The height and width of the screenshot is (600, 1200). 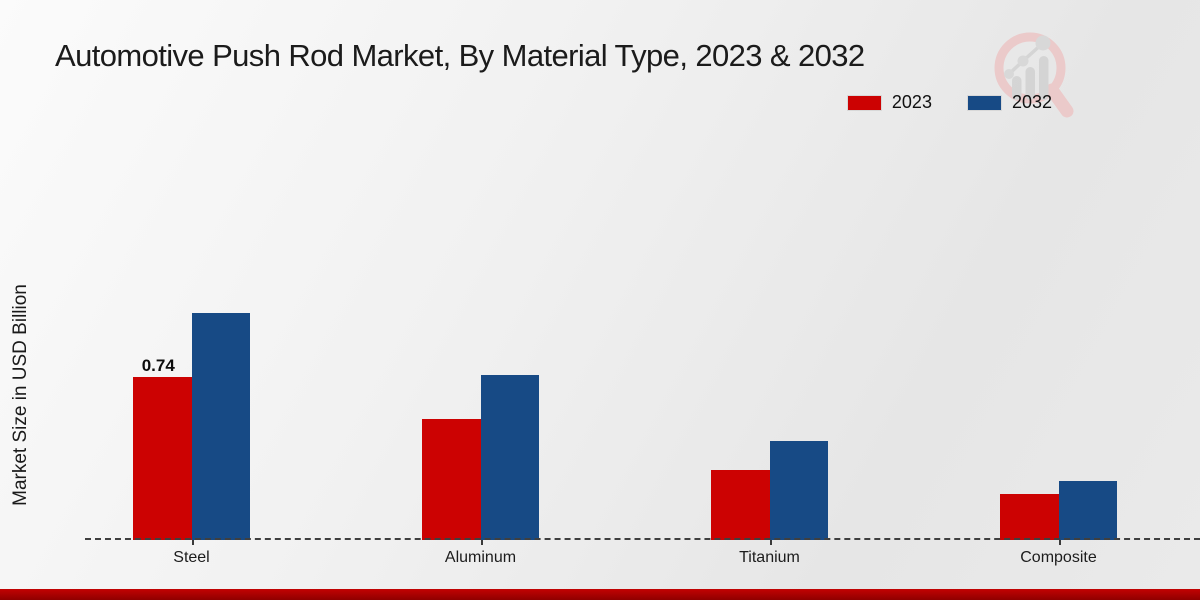 I want to click on bar-2023-composite, so click(x=1029, y=517).